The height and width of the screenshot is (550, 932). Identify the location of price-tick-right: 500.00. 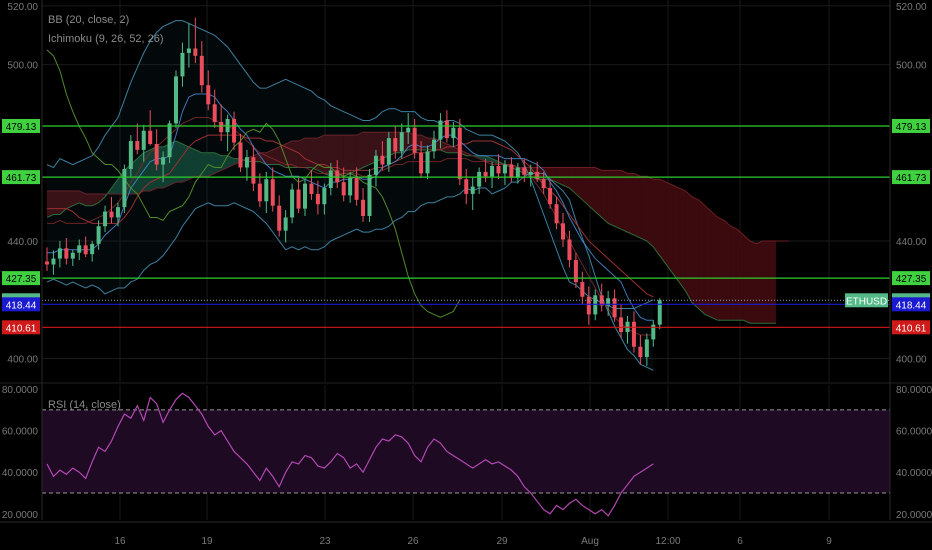
(911, 66).